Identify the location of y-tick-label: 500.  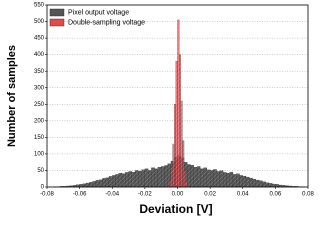
(39, 22).